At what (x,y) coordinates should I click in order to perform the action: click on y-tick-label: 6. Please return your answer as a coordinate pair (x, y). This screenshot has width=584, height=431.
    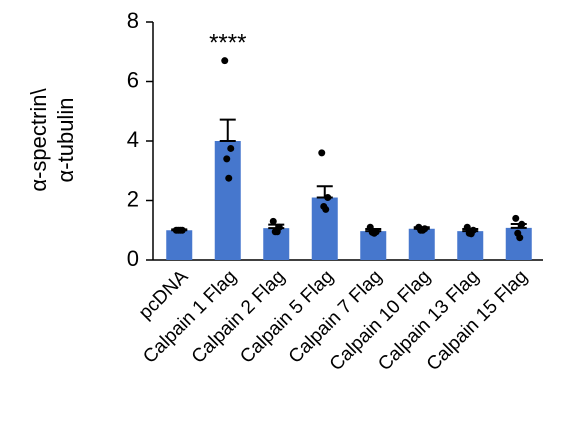
    Looking at the image, I should click on (133, 79).